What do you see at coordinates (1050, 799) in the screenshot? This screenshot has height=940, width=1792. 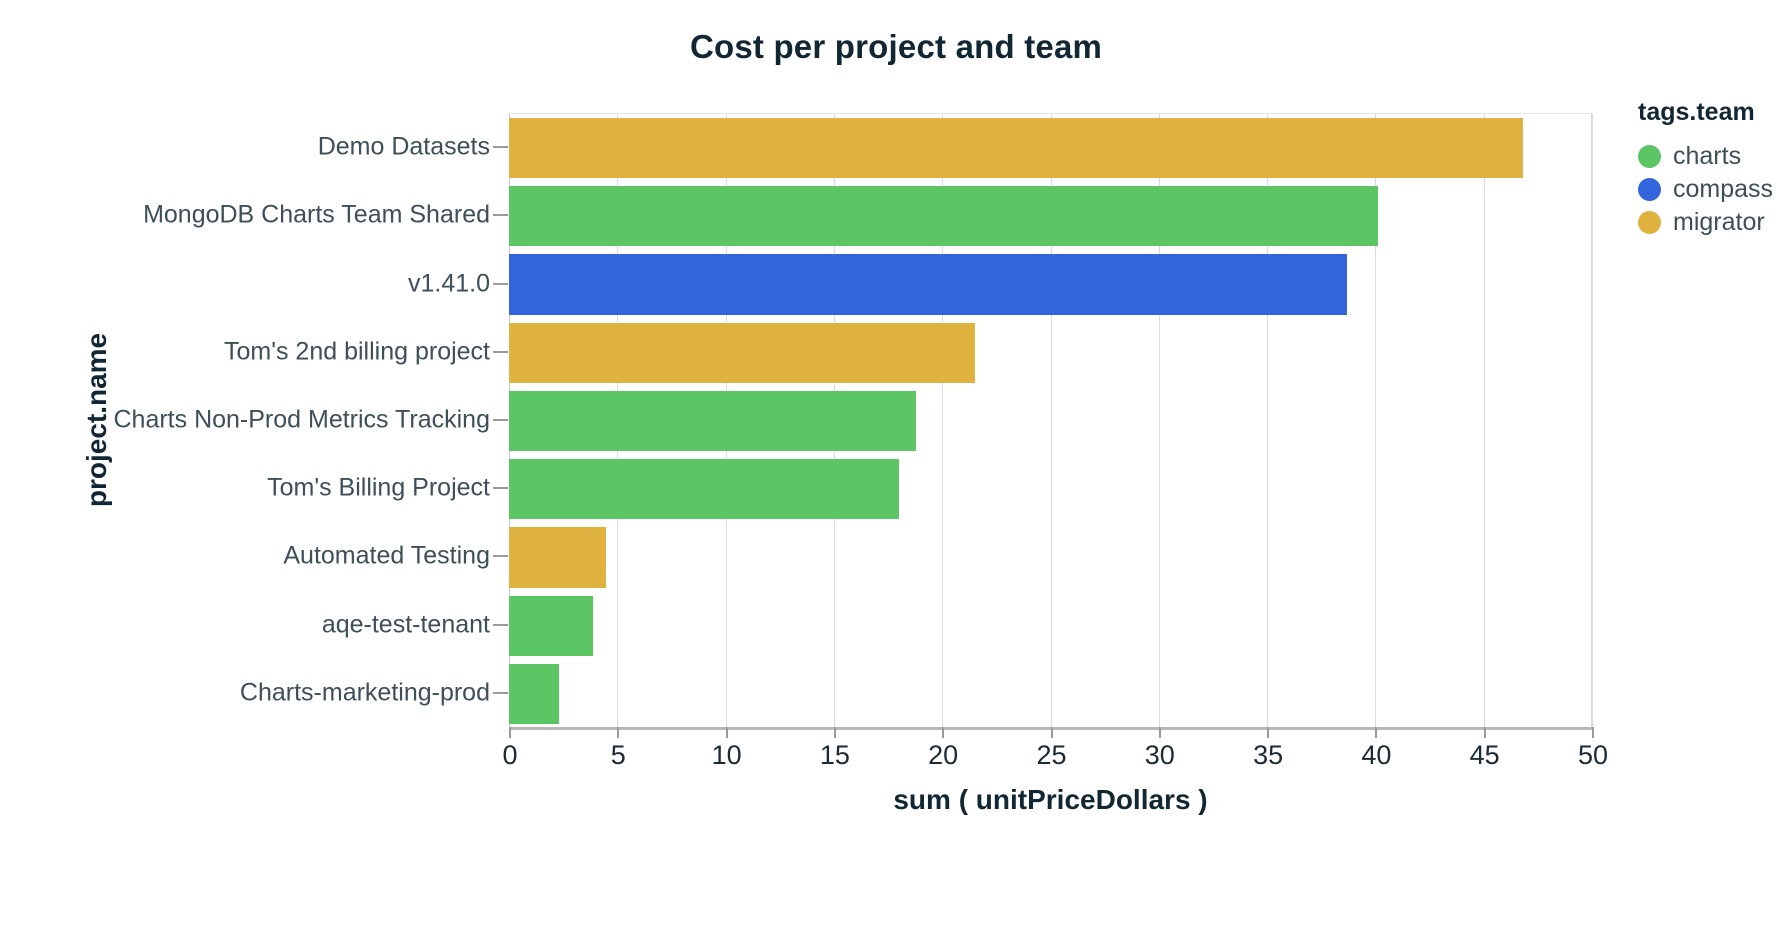 I see `x-axis-title: sum ( unitPriceDollars )` at bounding box center [1050, 799].